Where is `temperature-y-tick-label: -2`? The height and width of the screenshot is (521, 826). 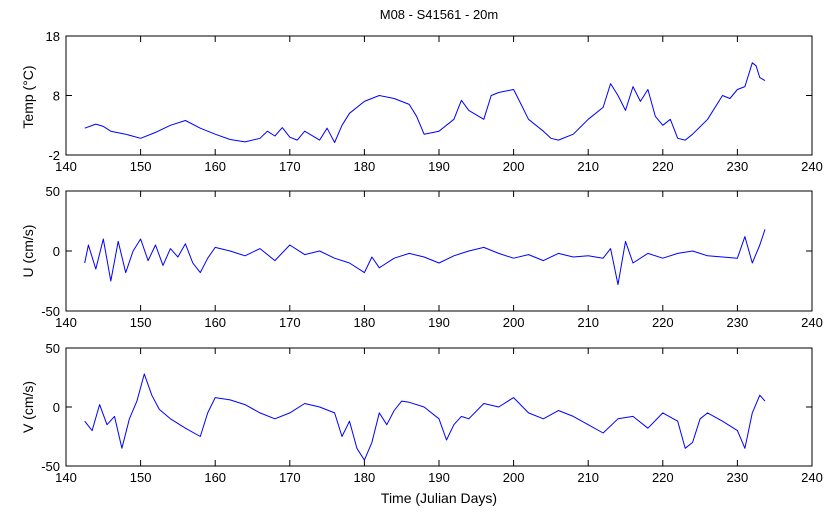
temperature-y-tick-label: -2 is located at coordinates (54, 155).